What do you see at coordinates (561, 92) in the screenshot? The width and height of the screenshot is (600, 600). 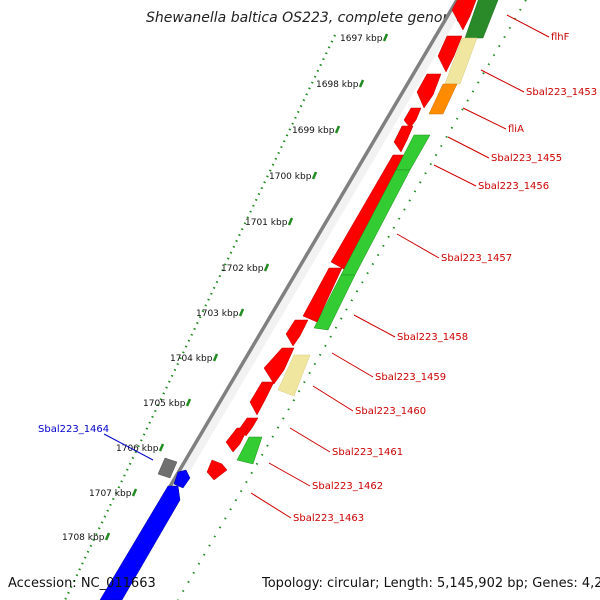 I see `gene-label-Sbal223_1453: Sbal223_1453` at bounding box center [561, 92].